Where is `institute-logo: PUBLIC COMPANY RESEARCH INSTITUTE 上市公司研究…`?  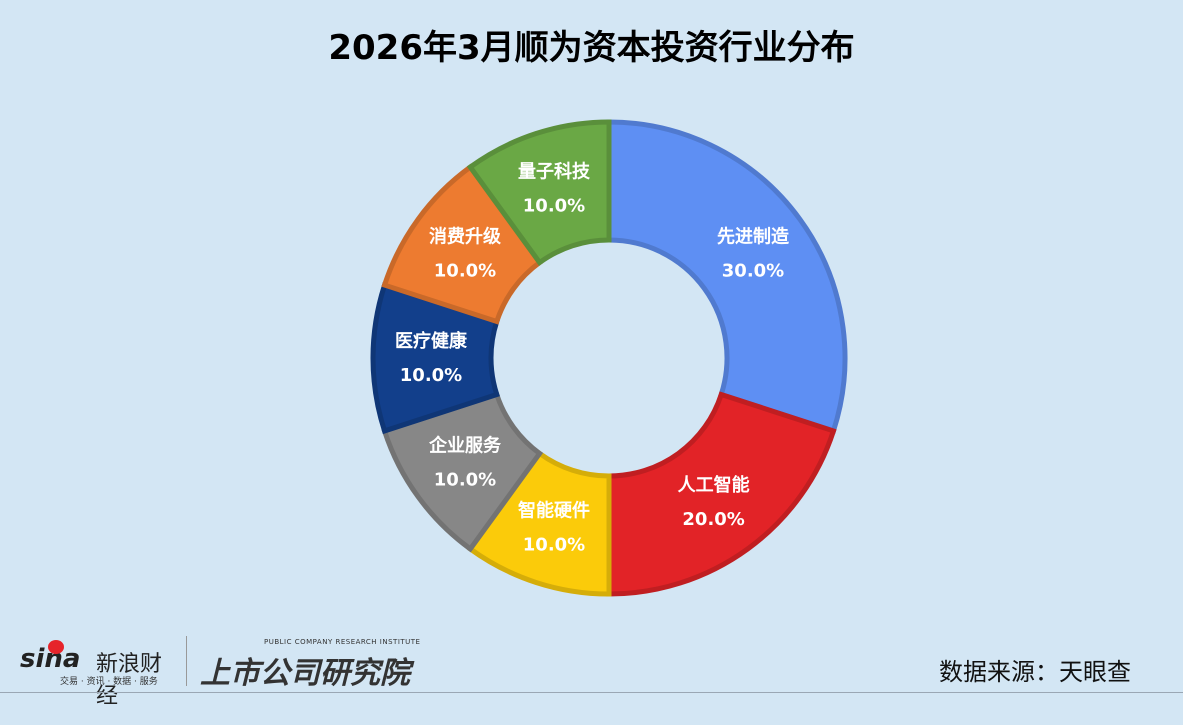 institute-logo: PUBLIC COMPANY RESEARCH INSTITUTE 上市公司研究… is located at coordinates (310, 664).